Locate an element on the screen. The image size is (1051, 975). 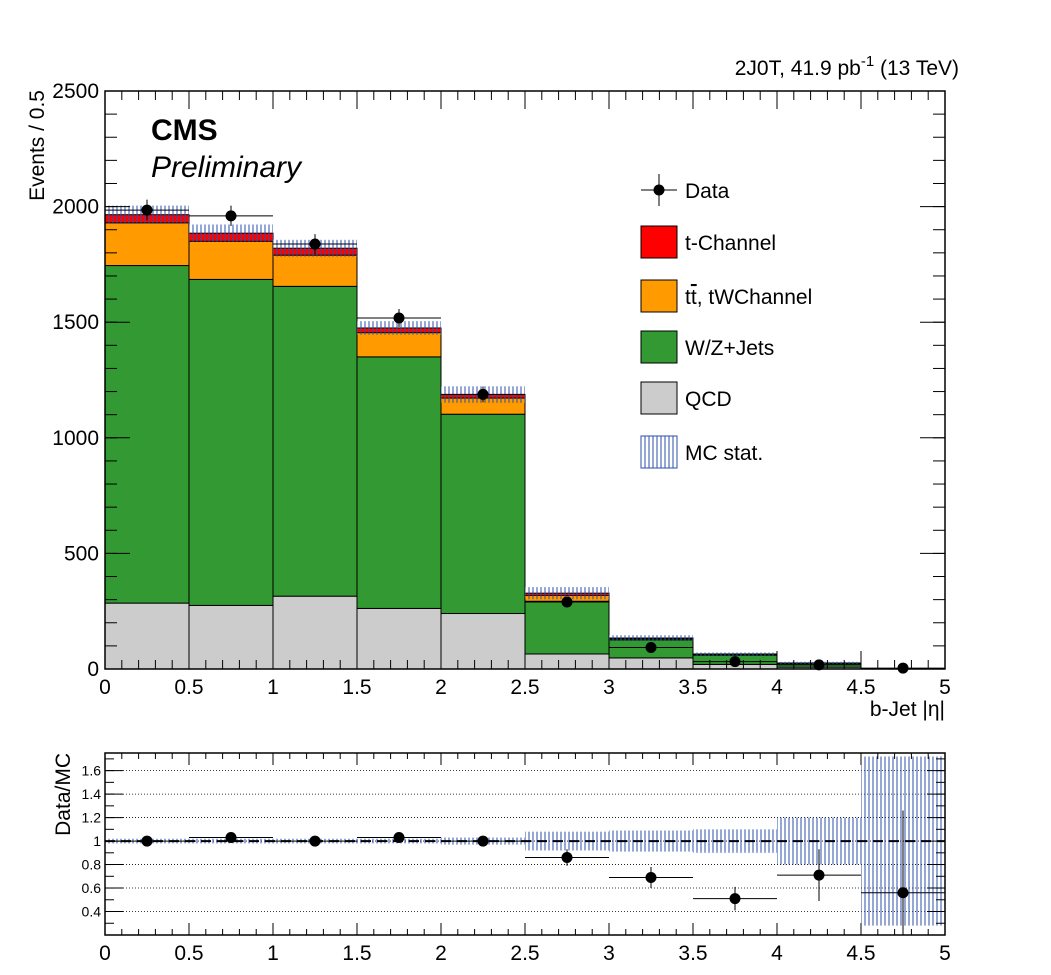
legend-swatch-t-channel is located at coordinates (659, 242).